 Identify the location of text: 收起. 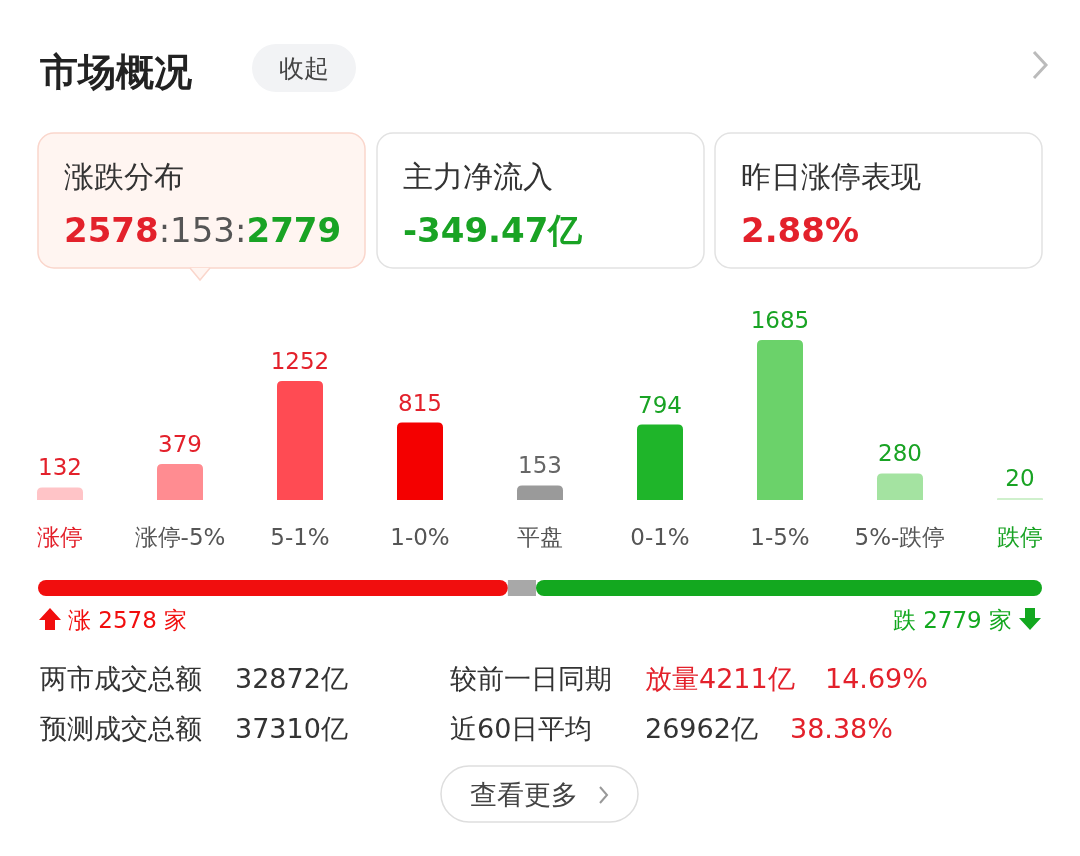
(304, 68).